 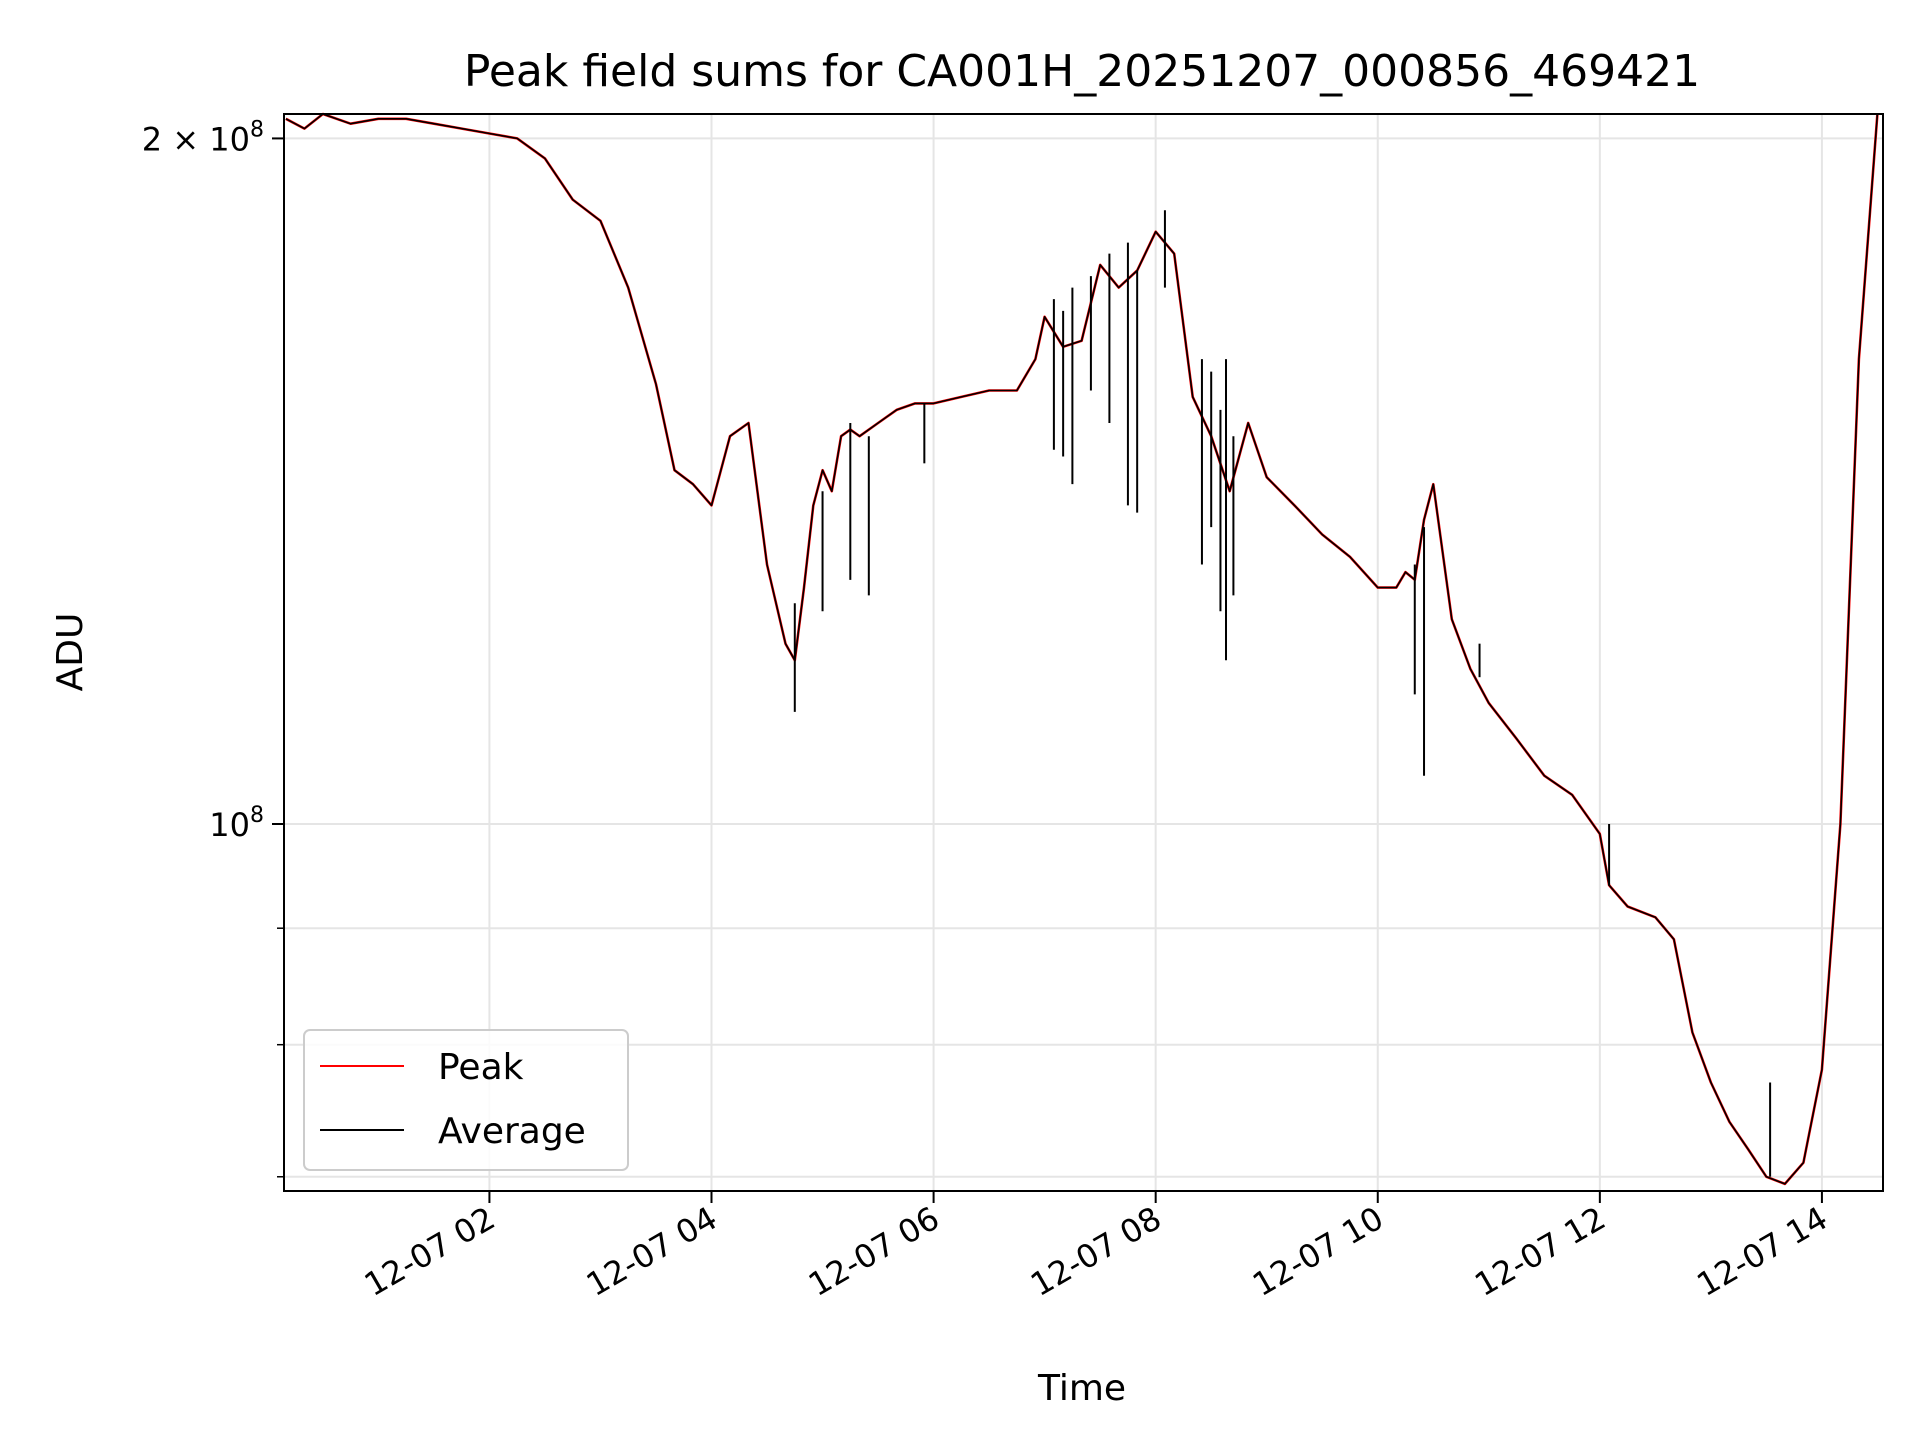 What do you see at coordinates (466, 1100) in the screenshot?
I see `legend: Peak Average` at bounding box center [466, 1100].